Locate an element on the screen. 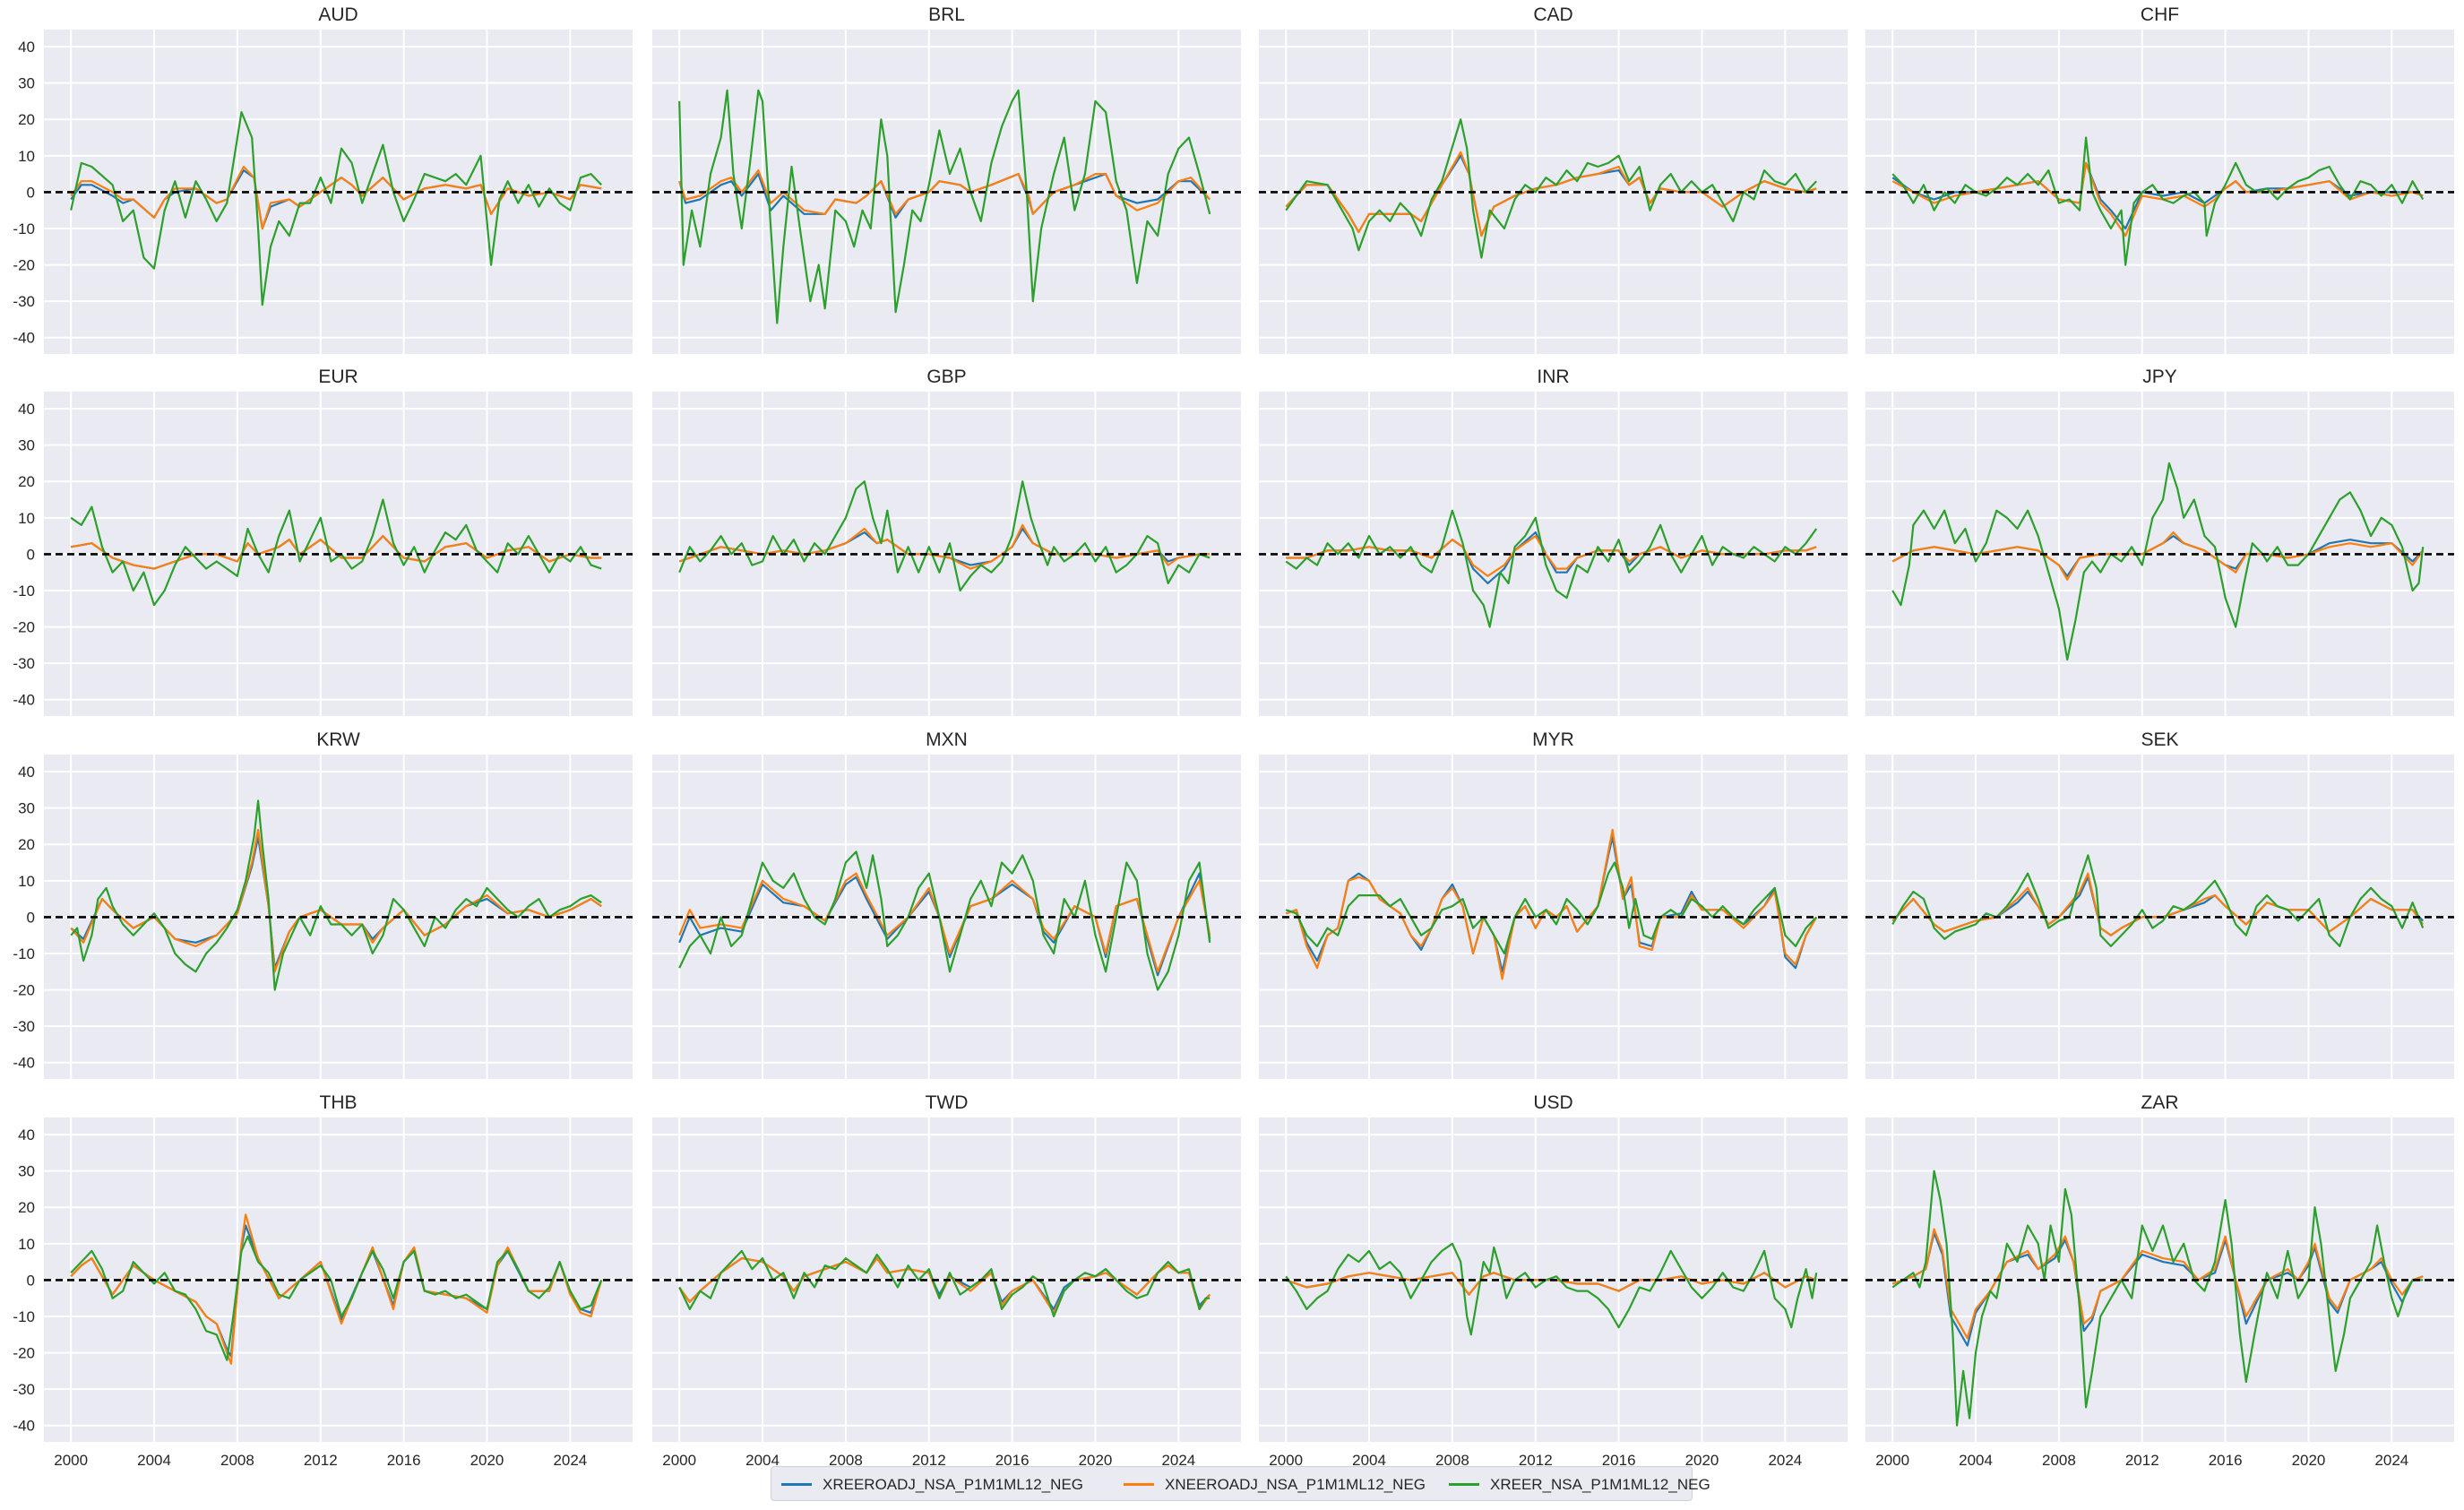 The width and height of the screenshot is (2464, 1510). legend-item-xneeroadj: XNEEROADJ_NSA_P1M1ML12_NEG is located at coordinates (1275, 1484).